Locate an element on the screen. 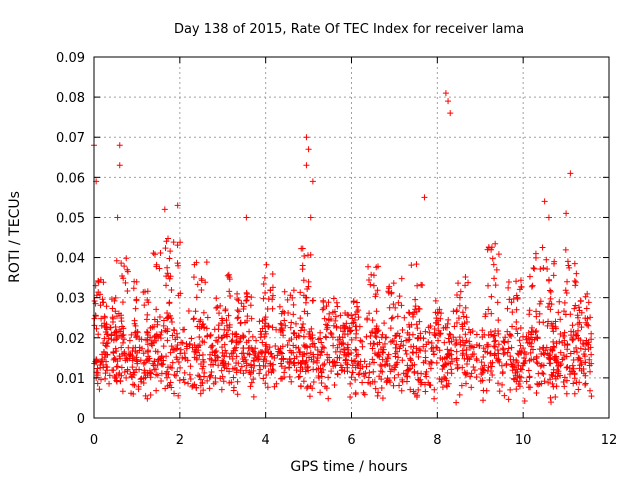 The height and width of the screenshot is (480, 640). y-tick-label: 0.02 is located at coordinates (70, 339).